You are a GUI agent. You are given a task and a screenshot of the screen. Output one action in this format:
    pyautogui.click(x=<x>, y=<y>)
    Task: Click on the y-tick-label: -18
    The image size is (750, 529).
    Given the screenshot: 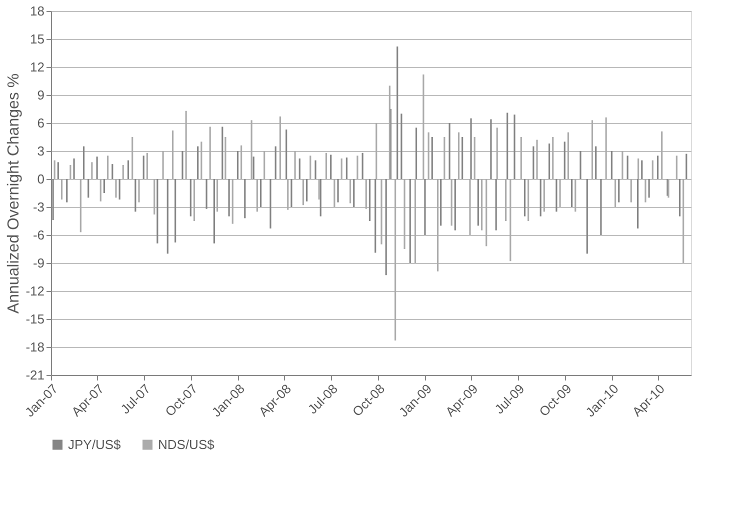 What is the action you would take?
    pyautogui.click(x=35, y=347)
    